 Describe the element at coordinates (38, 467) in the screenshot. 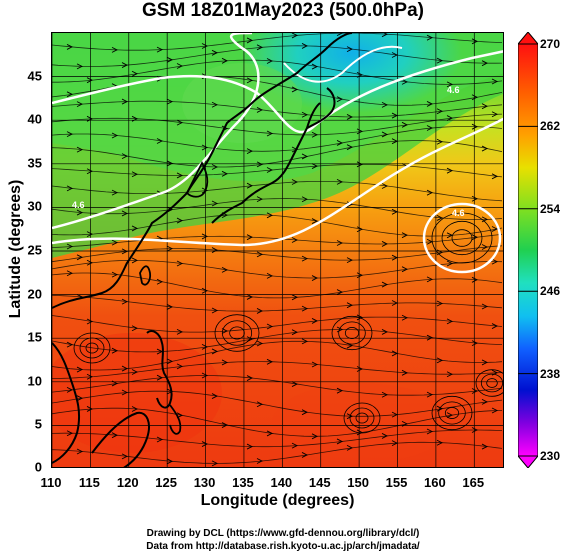

I see `y-tick-label: 0` at that location.